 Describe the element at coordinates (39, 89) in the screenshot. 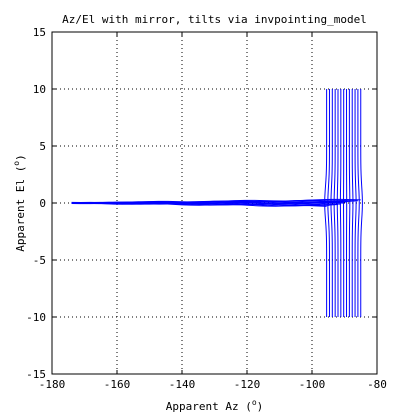

I see `y-tick-label: 10` at that location.